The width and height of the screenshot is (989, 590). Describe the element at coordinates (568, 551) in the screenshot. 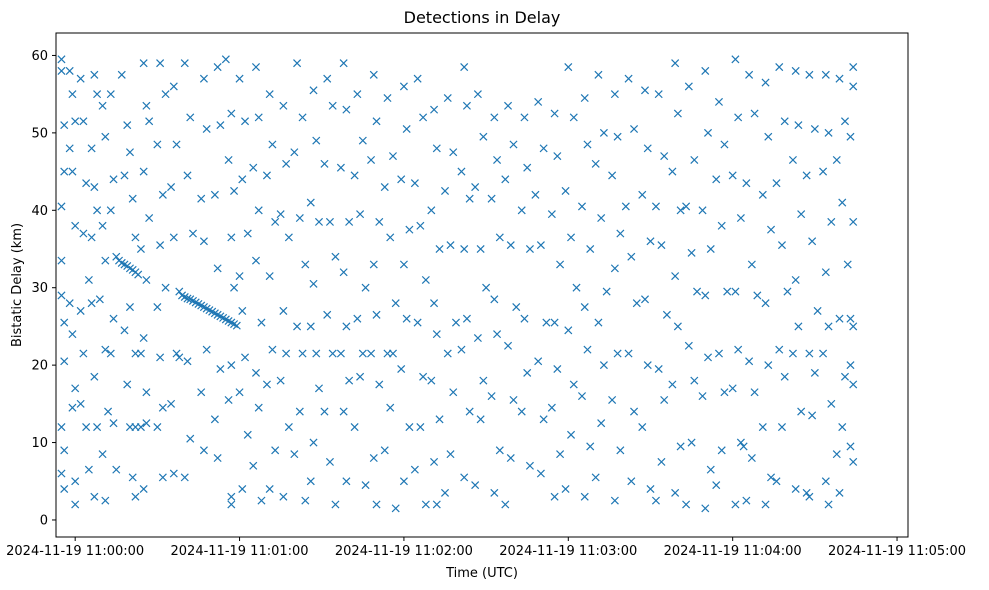

I see `x-tick-label: 2024-11-19 11:03:00` at that location.